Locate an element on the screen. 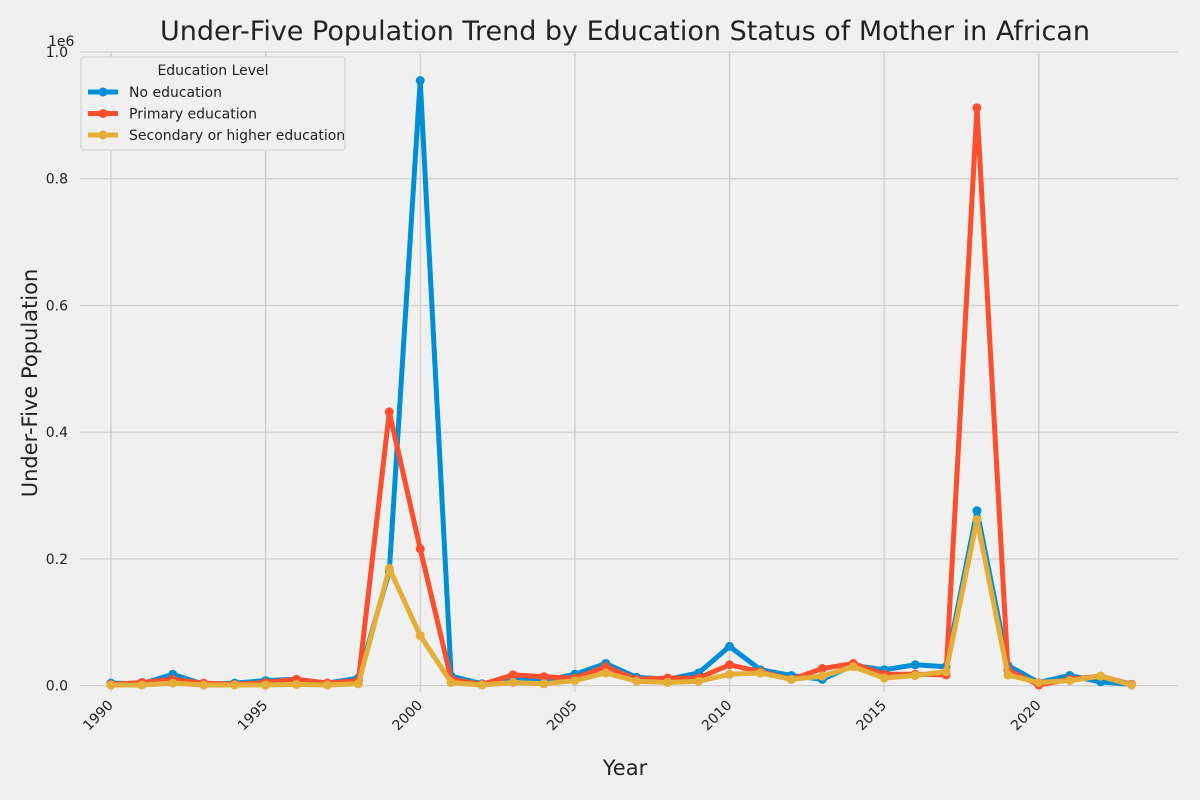 The width and height of the screenshot is (1200, 800). legend-title: Education Level is located at coordinates (212, 71).